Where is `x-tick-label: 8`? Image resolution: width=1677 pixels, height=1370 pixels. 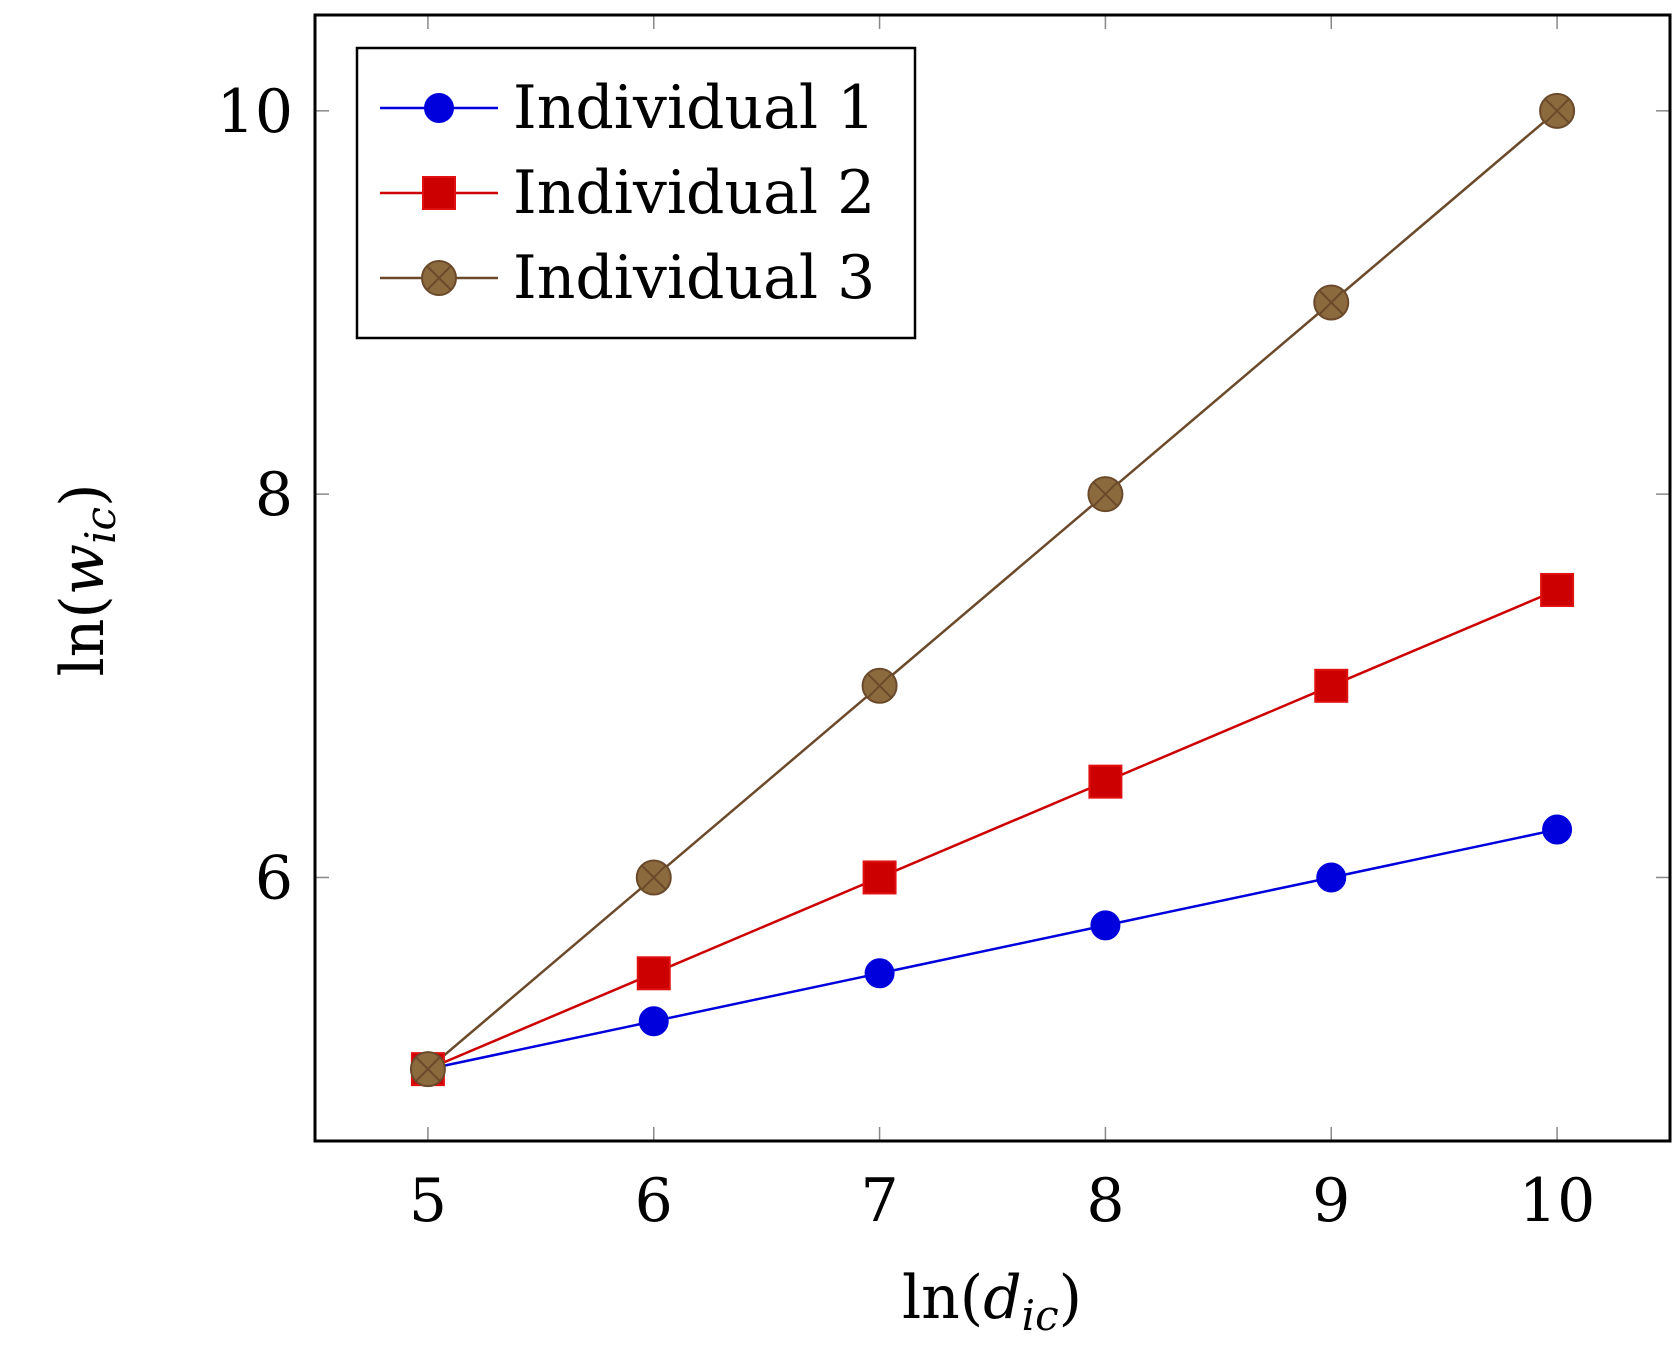 x-tick-label: 8 is located at coordinates (1105, 1201).